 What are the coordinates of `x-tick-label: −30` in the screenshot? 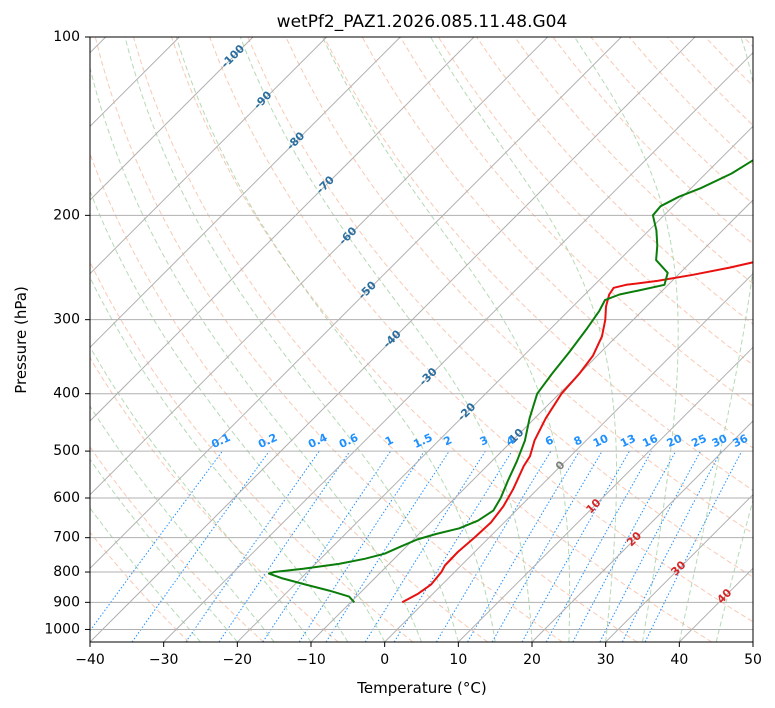 It's located at (164, 660).